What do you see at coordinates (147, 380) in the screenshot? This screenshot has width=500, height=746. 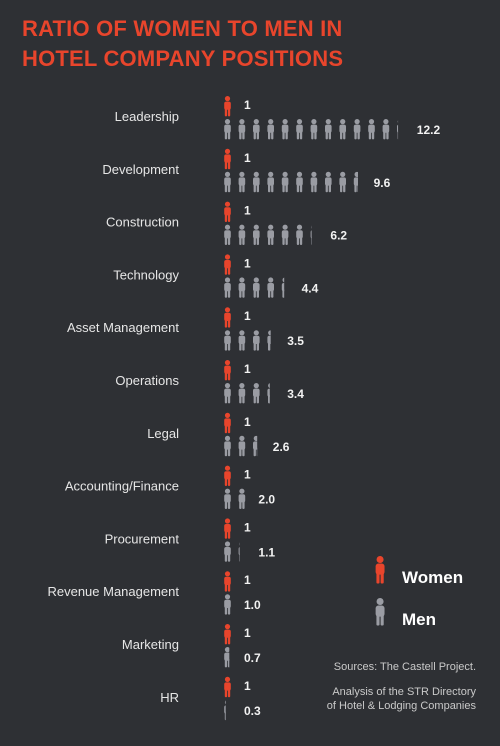 I see `category-label-operations: Operations` at bounding box center [147, 380].